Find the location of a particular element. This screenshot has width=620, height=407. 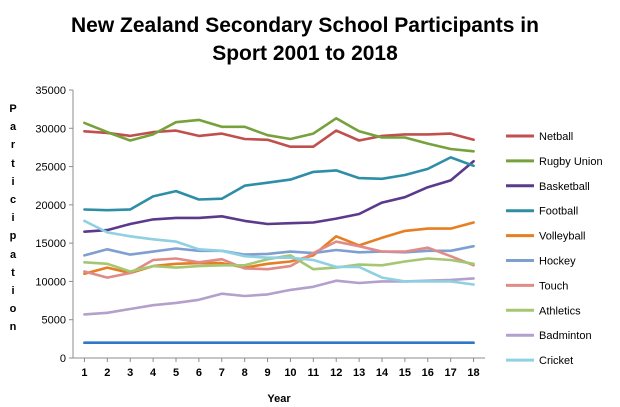

y-tick-label: 25000 is located at coordinates (50, 168).